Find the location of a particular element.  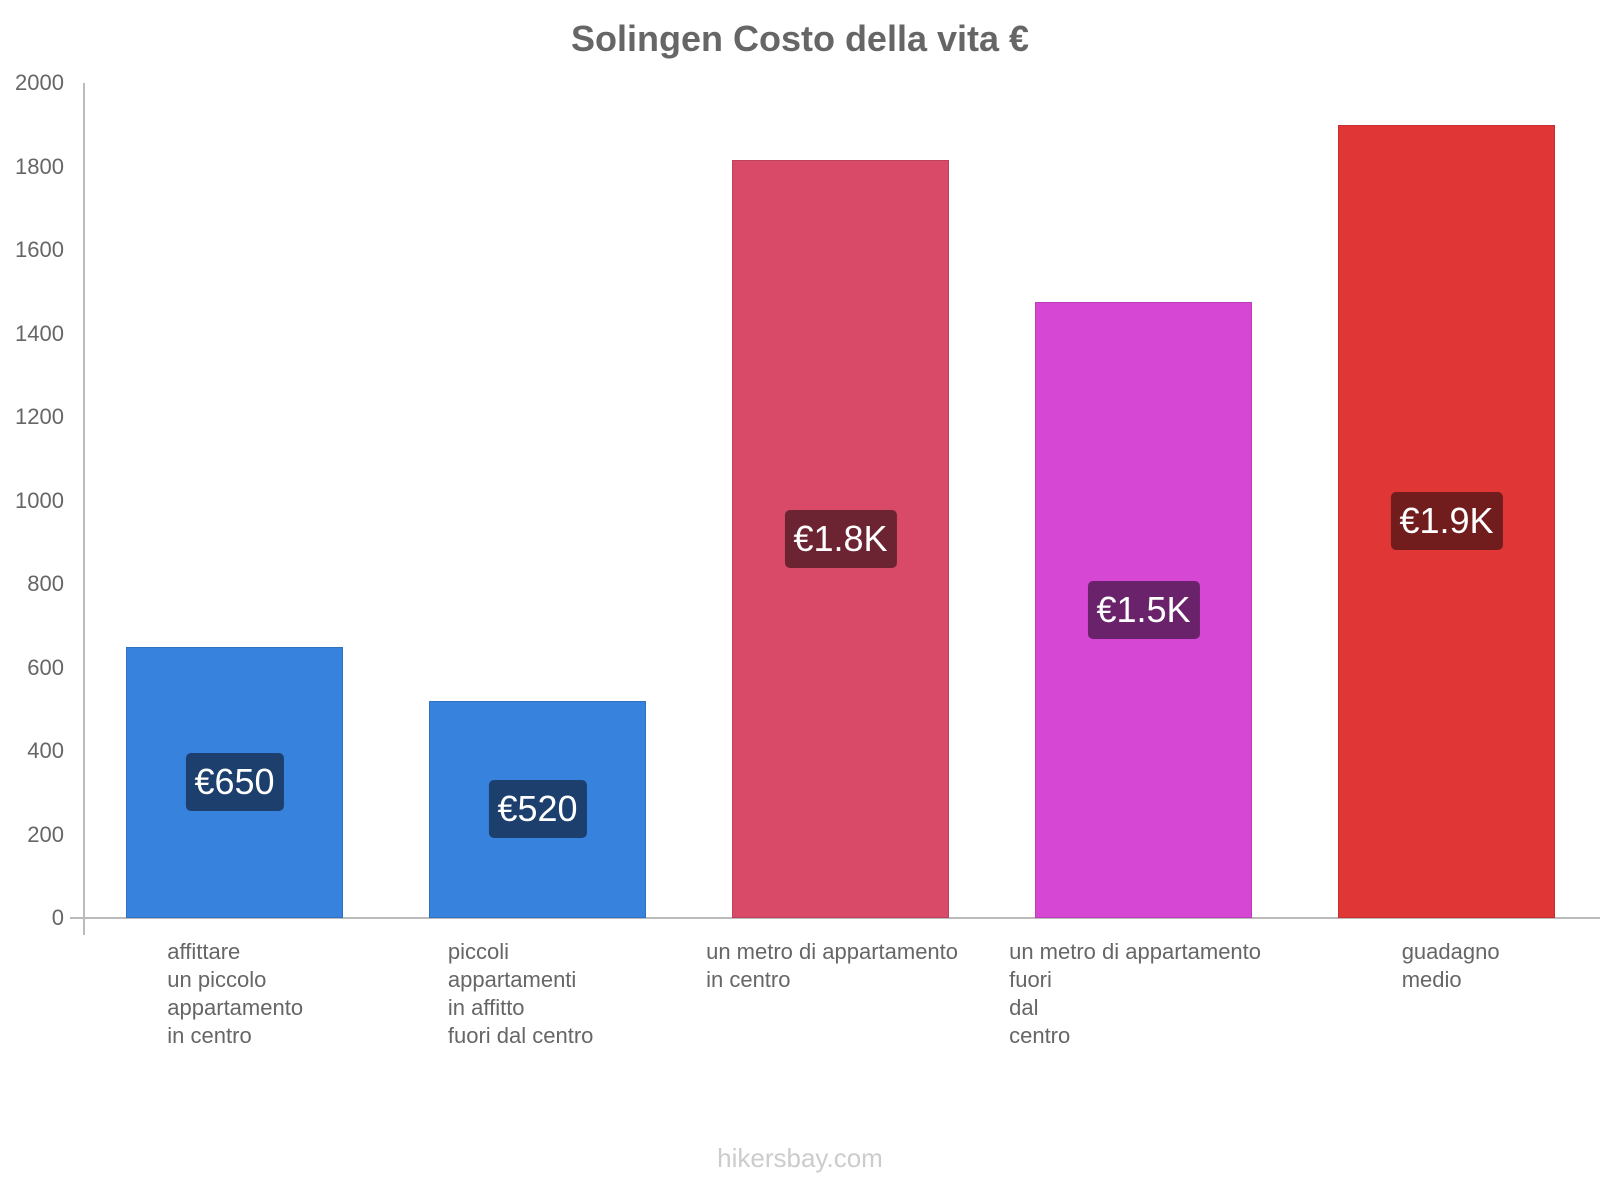

chart-title: Solingen Costo della vita € is located at coordinates (800, 38).